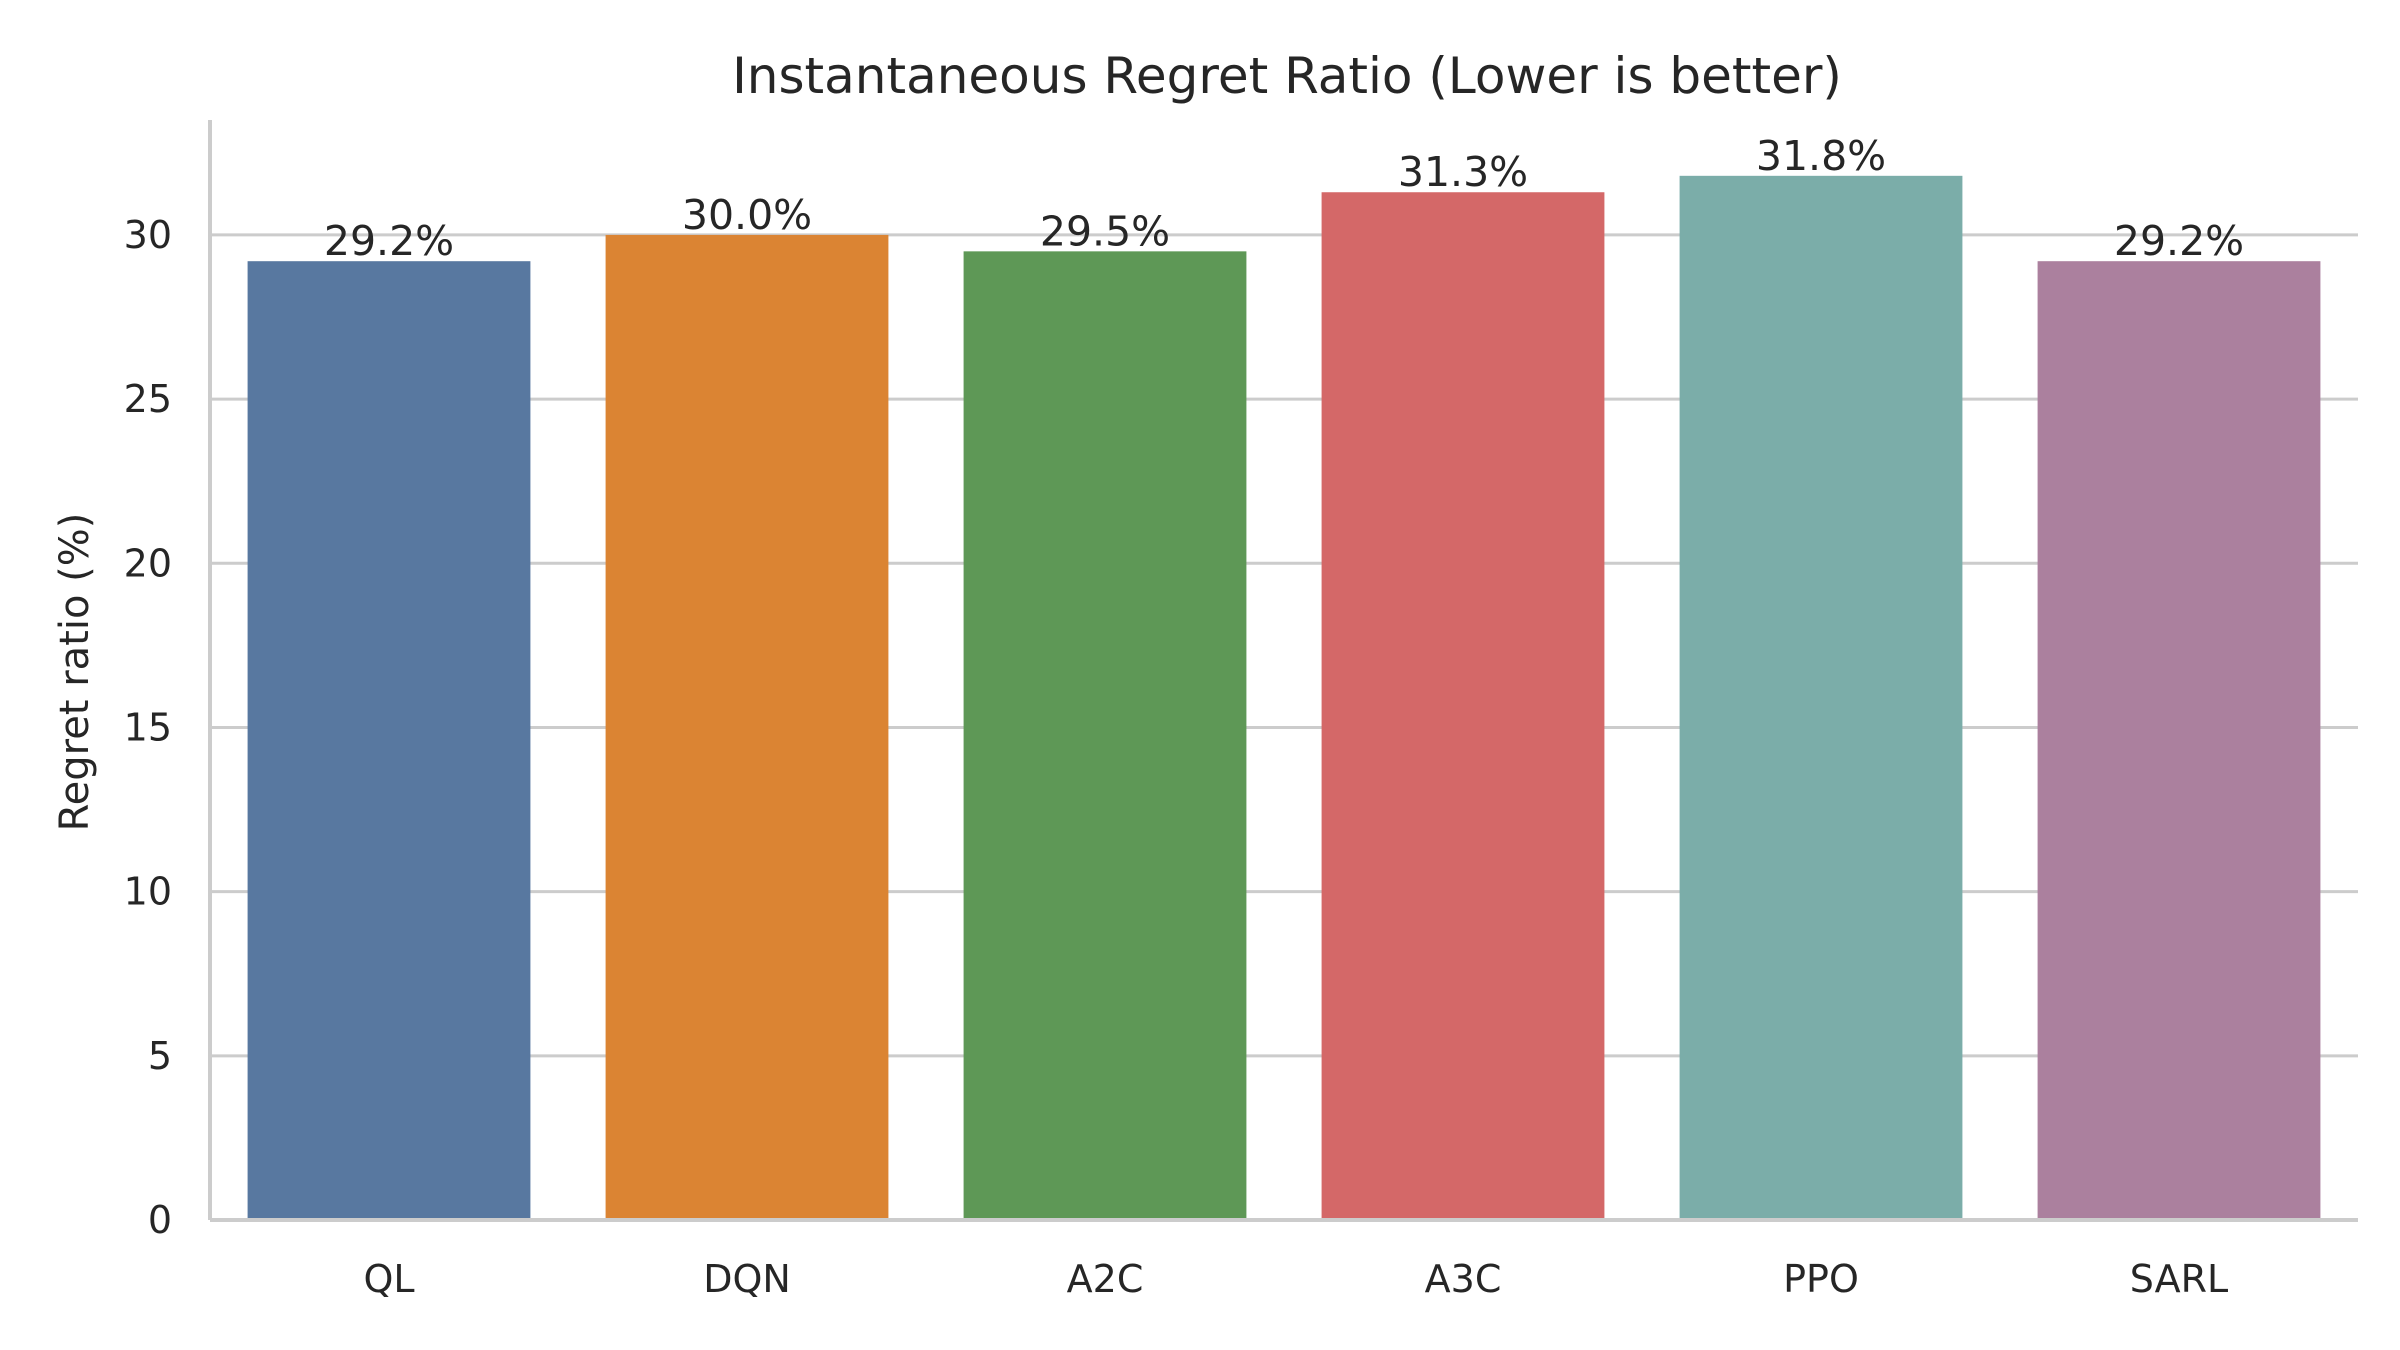 The image size is (2400, 1350). What do you see at coordinates (148, 399) in the screenshot?
I see `y-tick-label: 25` at bounding box center [148, 399].